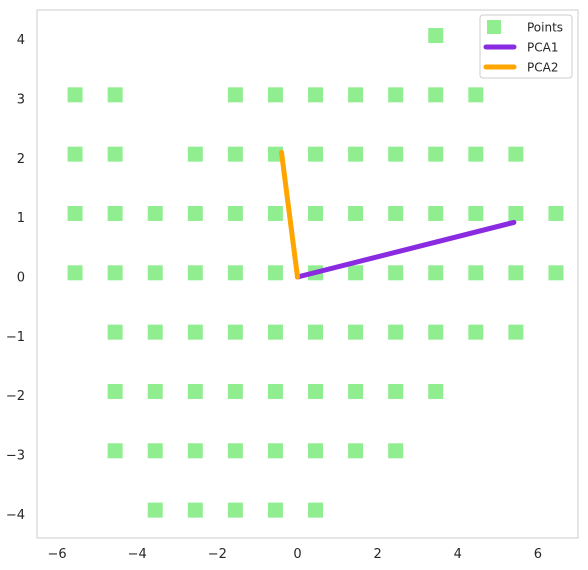 Image resolution: width=588 pixels, height=570 pixels. Describe the element at coordinates (15, 396) in the screenshot. I see `y-tick-label: −2` at that location.